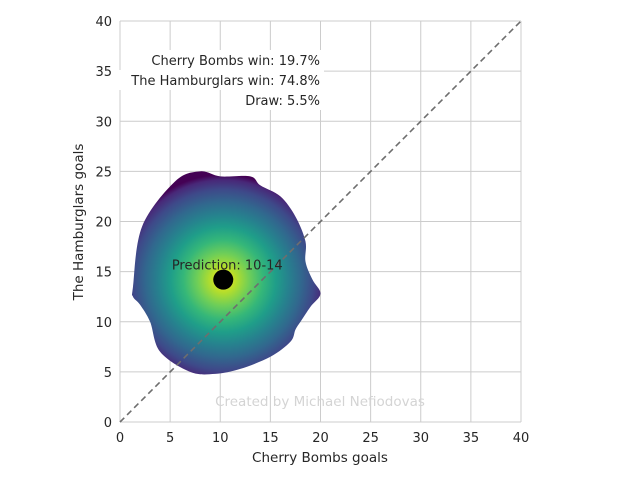 Image resolution: width=640 pixels, height=480 pixels. Describe the element at coordinates (220, 438) in the screenshot. I see `x-tick-label: 10` at that location.